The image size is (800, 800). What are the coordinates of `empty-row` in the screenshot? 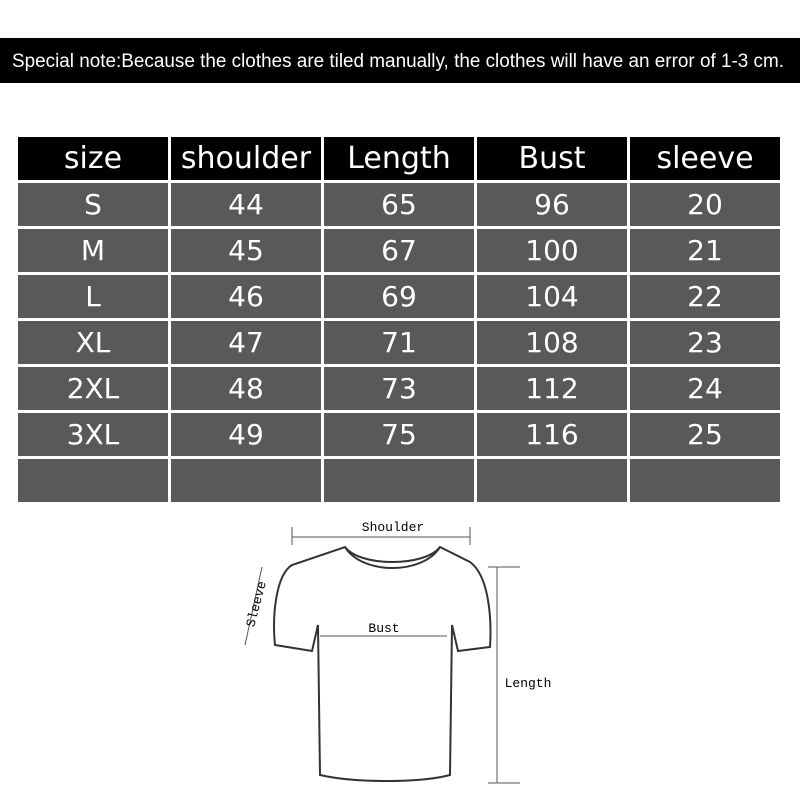 It's located at (399, 480).